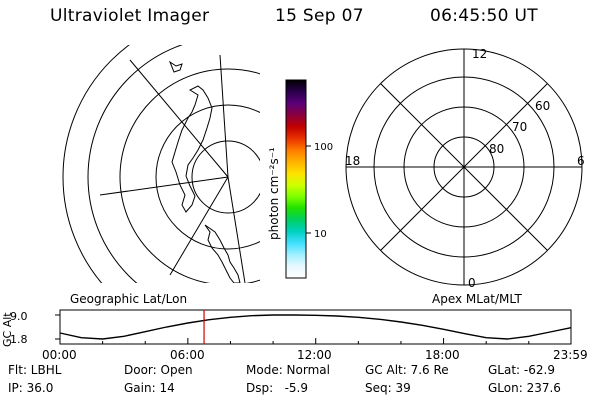  I want to click on x-tick-label: 00:00, so click(59, 355).